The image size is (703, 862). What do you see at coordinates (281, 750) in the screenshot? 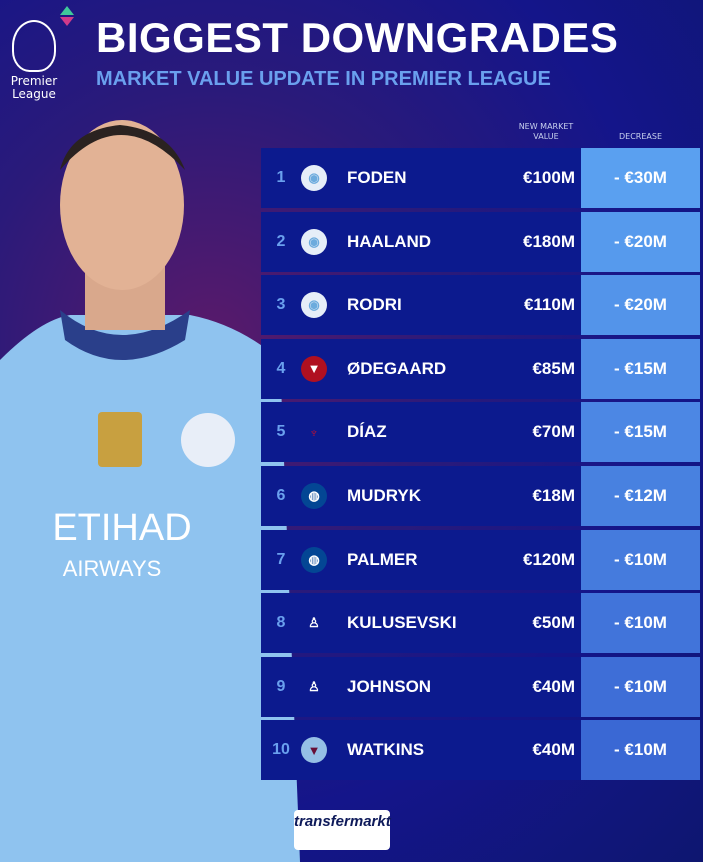
I see `rank: 10` at bounding box center [281, 750].